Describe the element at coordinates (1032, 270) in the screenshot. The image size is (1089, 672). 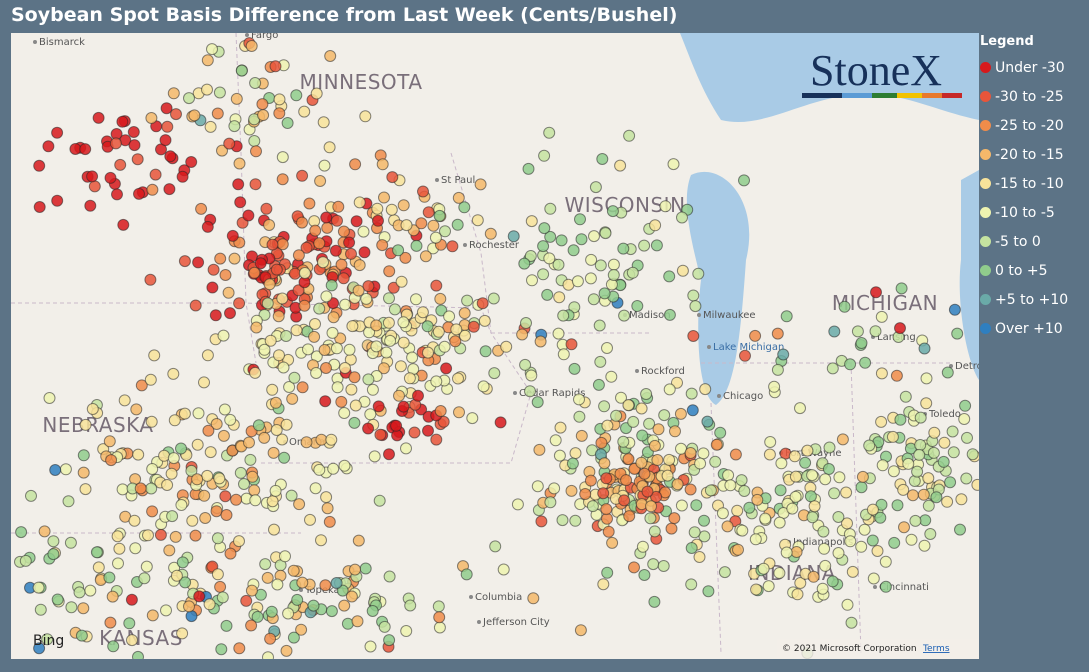
I see `legend-item: 0 to +5` at that location.